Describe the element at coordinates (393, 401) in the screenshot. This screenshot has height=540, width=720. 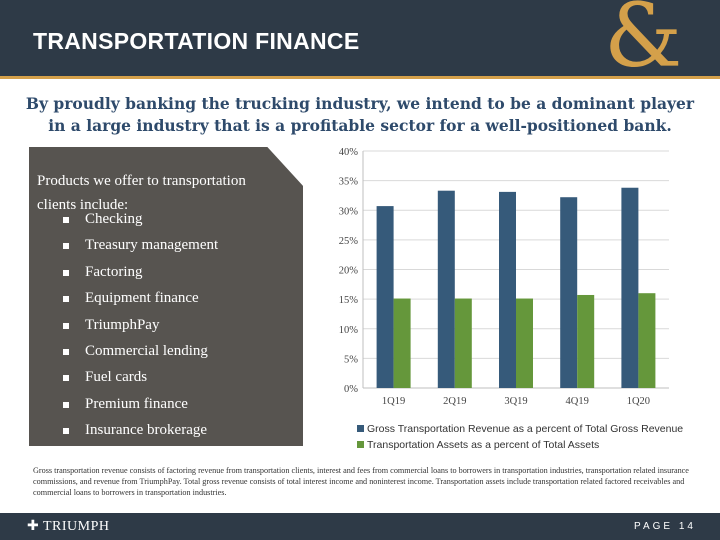
I see `x-tick-label: 1Q19` at that location.